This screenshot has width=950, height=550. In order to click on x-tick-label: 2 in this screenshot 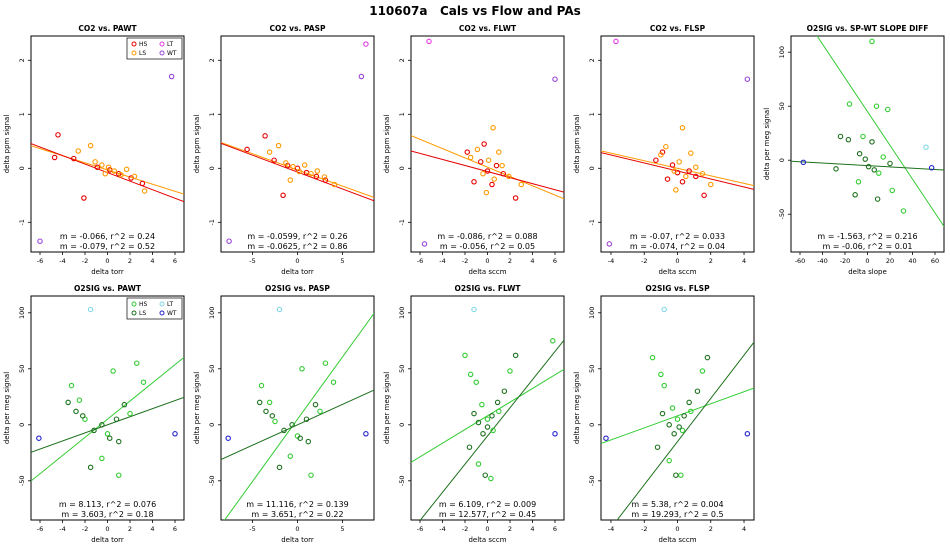, I will do `click(130, 261)`.